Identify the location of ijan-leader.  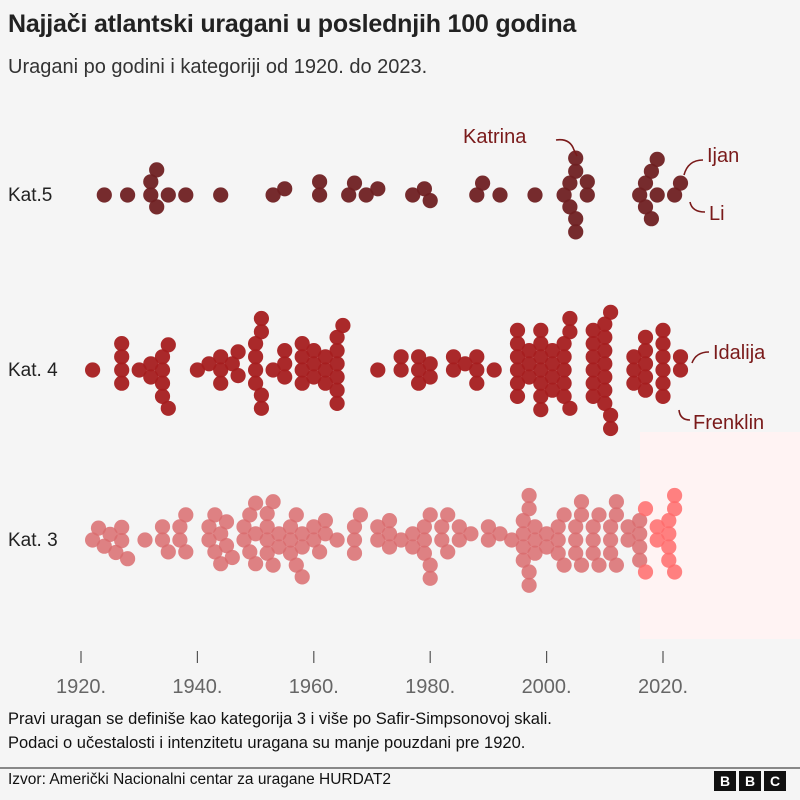
(693, 167).